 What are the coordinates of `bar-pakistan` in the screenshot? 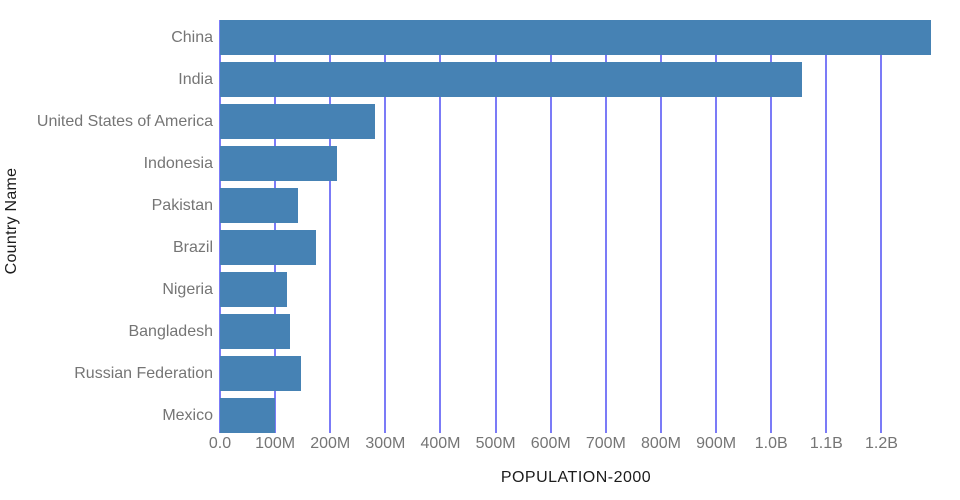 It's located at (259, 205).